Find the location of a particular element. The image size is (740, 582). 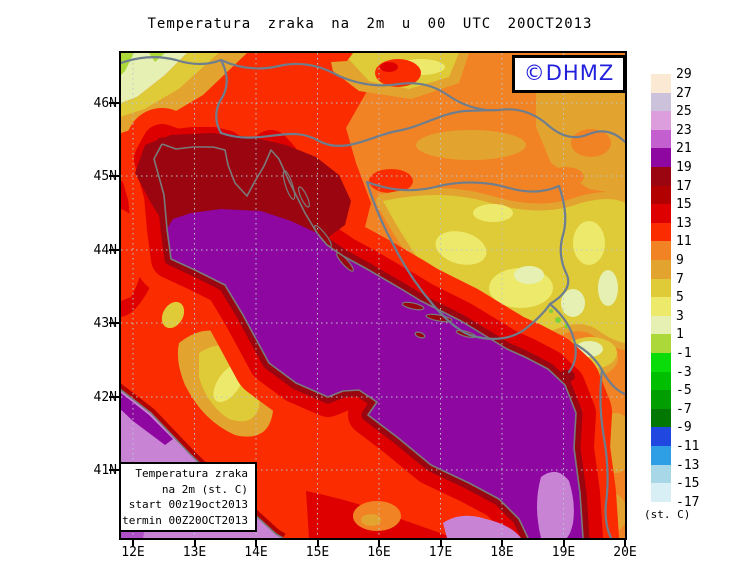

lon-tick-label: 16E is located at coordinates (379, 552).